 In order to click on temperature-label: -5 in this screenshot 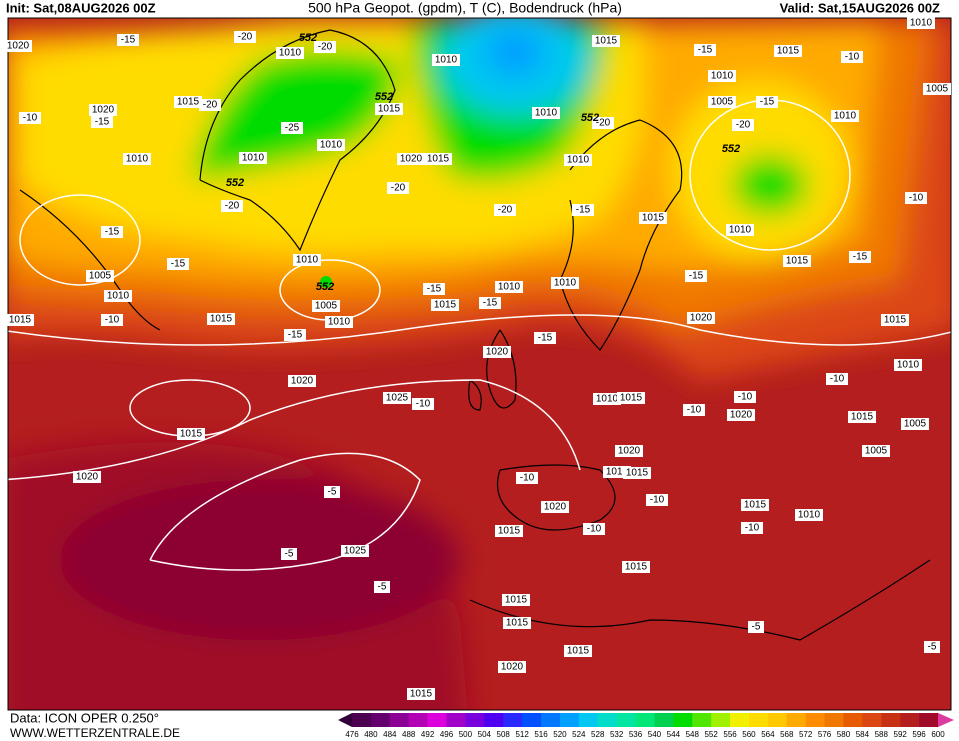, I will do `click(332, 492)`.